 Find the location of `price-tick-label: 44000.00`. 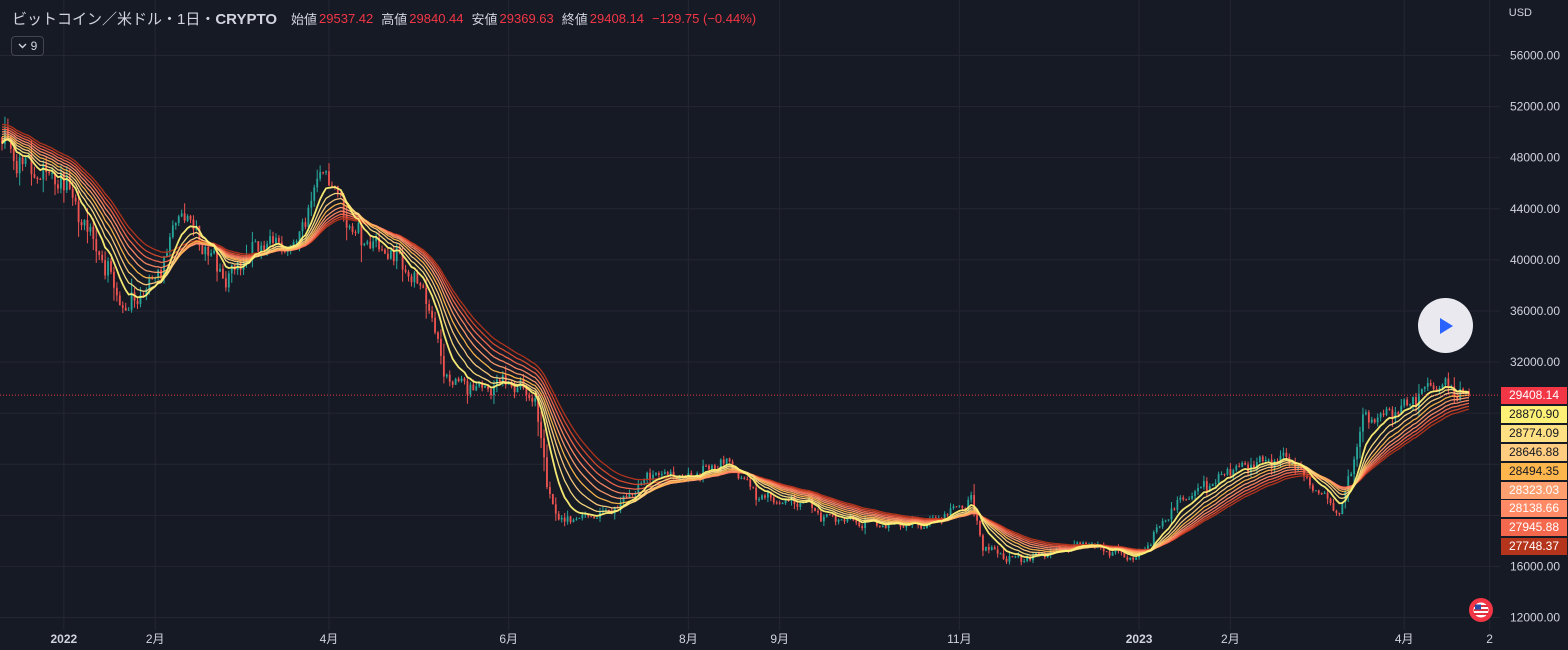

price-tick-label: 44000.00 is located at coordinates (1535, 209).